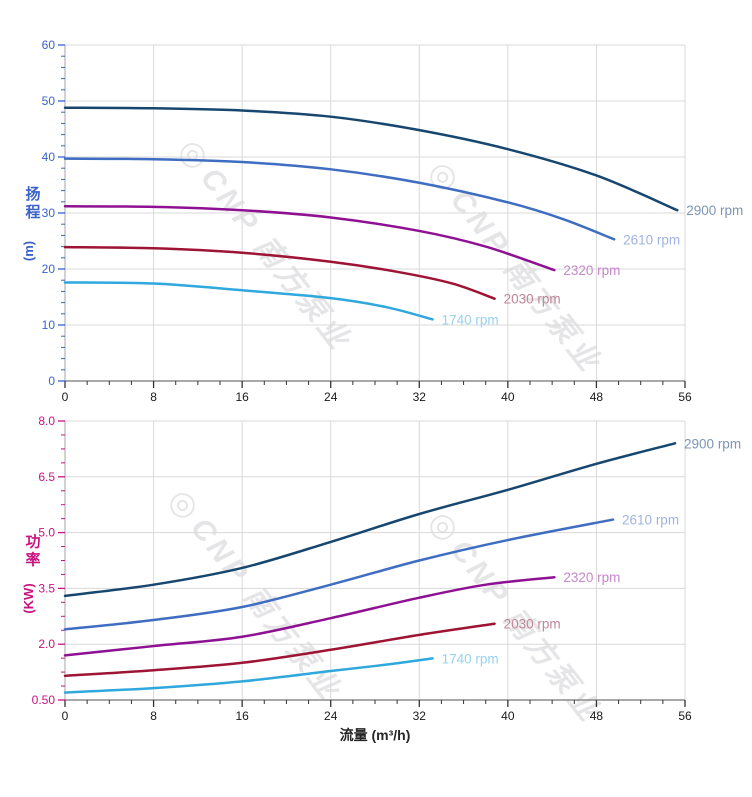 Image resolution: width=752 pixels, height=797 pixels. I want to click on y-tick-label: 8.0, so click(46, 421).